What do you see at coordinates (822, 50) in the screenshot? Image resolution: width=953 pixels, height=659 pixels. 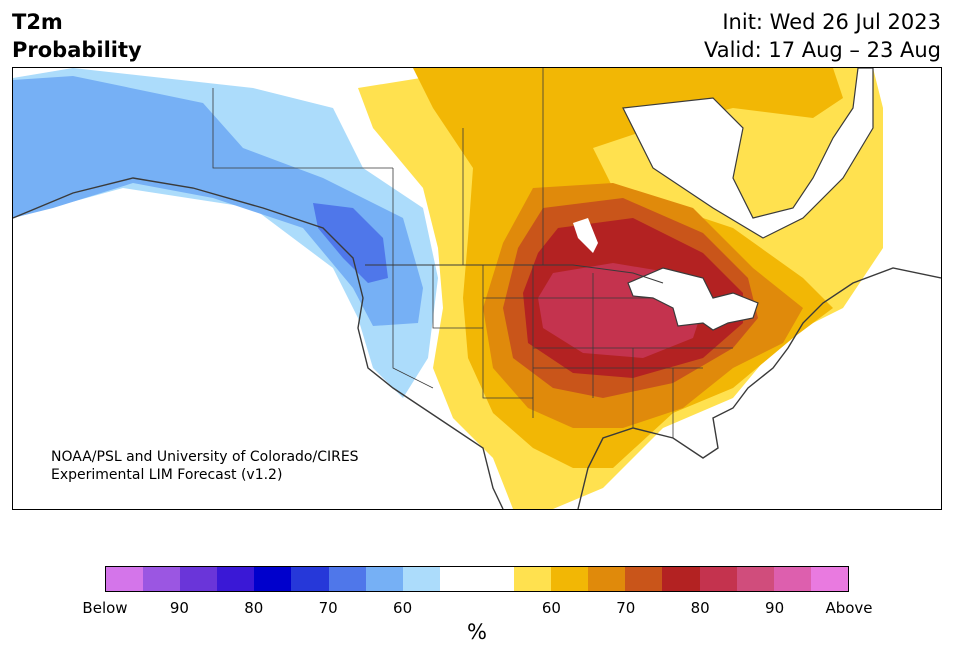 I see `valid-date: Valid: 17 Aug – 23 Aug` at bounding box center [822, 50].